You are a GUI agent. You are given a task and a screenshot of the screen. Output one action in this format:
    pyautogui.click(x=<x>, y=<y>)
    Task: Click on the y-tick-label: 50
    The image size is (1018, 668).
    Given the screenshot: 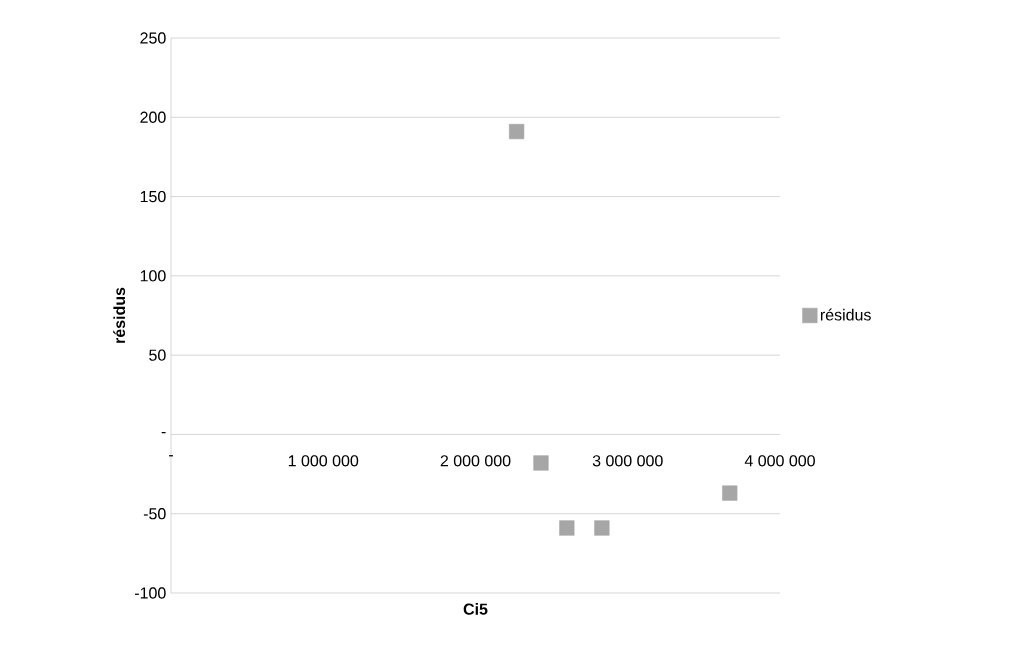 What is the action you would take?
    pyautogui.click(x=157, y=355)
    